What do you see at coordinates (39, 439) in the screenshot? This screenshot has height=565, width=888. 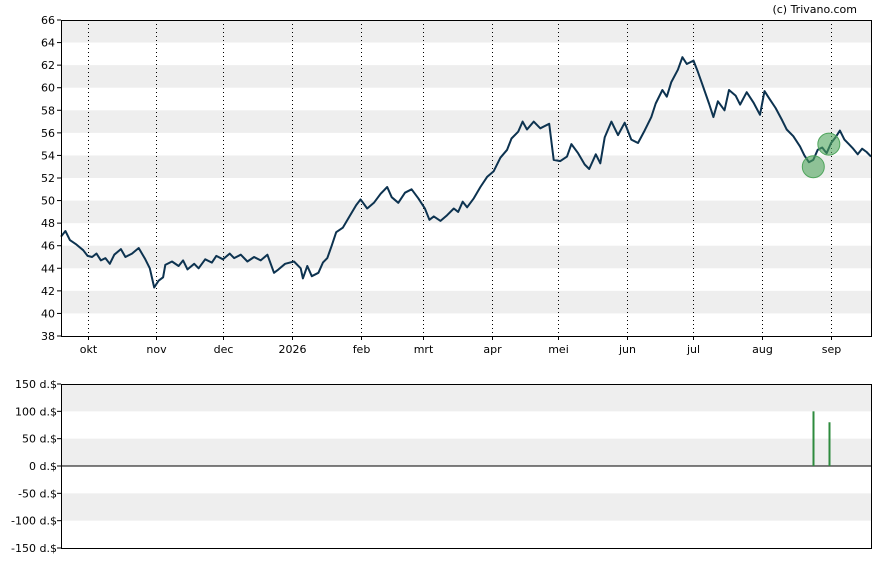 I see `volume-y-tick-label: 50 d.$` at bounding box center [39, 439].